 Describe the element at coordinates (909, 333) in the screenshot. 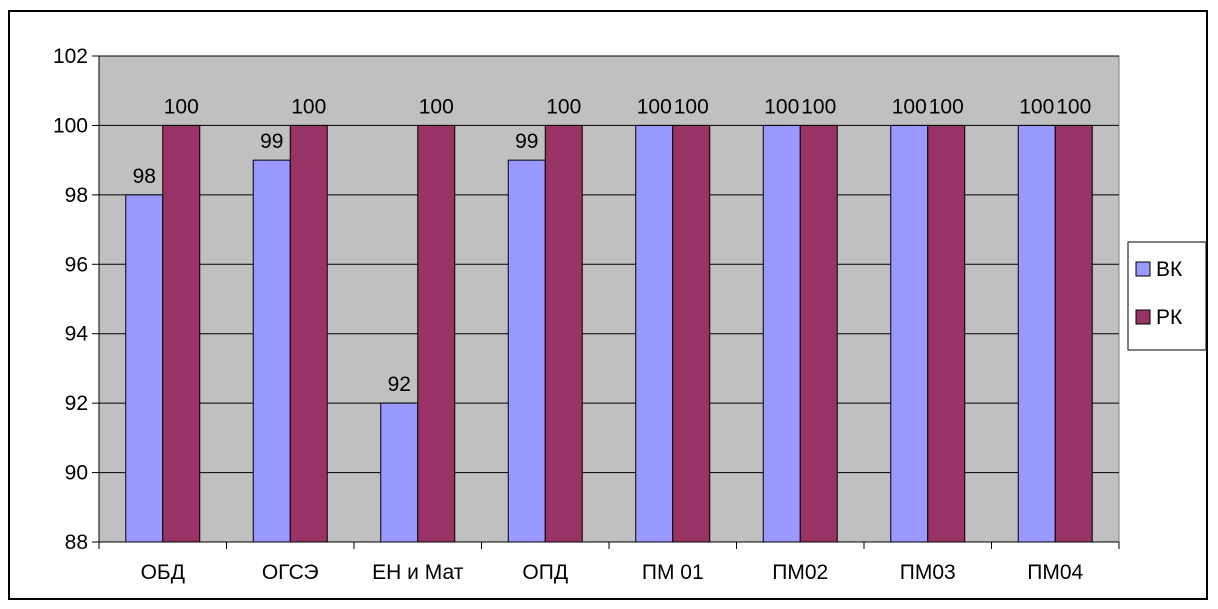

I see `bar-ВК-6` at that location.